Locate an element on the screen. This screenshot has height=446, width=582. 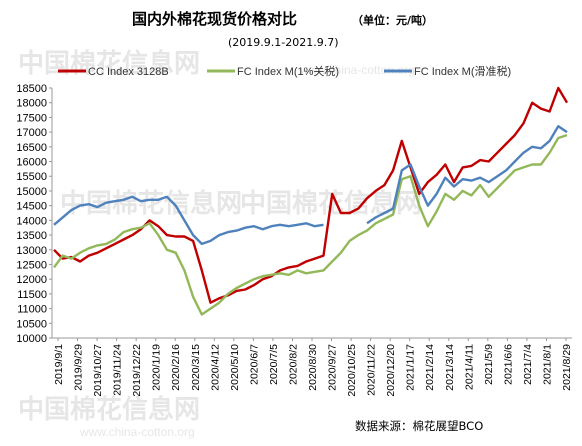
y-tick-label: 10500 is located at coordinates (31, 324).